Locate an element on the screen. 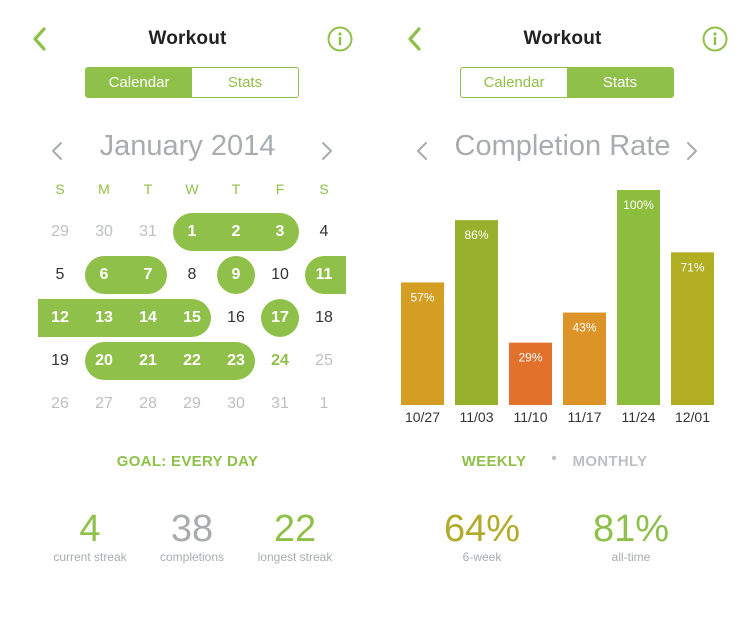 The height and width of the screenshot is (622, 750). next-month-icon is located at coordinates (327, 151).